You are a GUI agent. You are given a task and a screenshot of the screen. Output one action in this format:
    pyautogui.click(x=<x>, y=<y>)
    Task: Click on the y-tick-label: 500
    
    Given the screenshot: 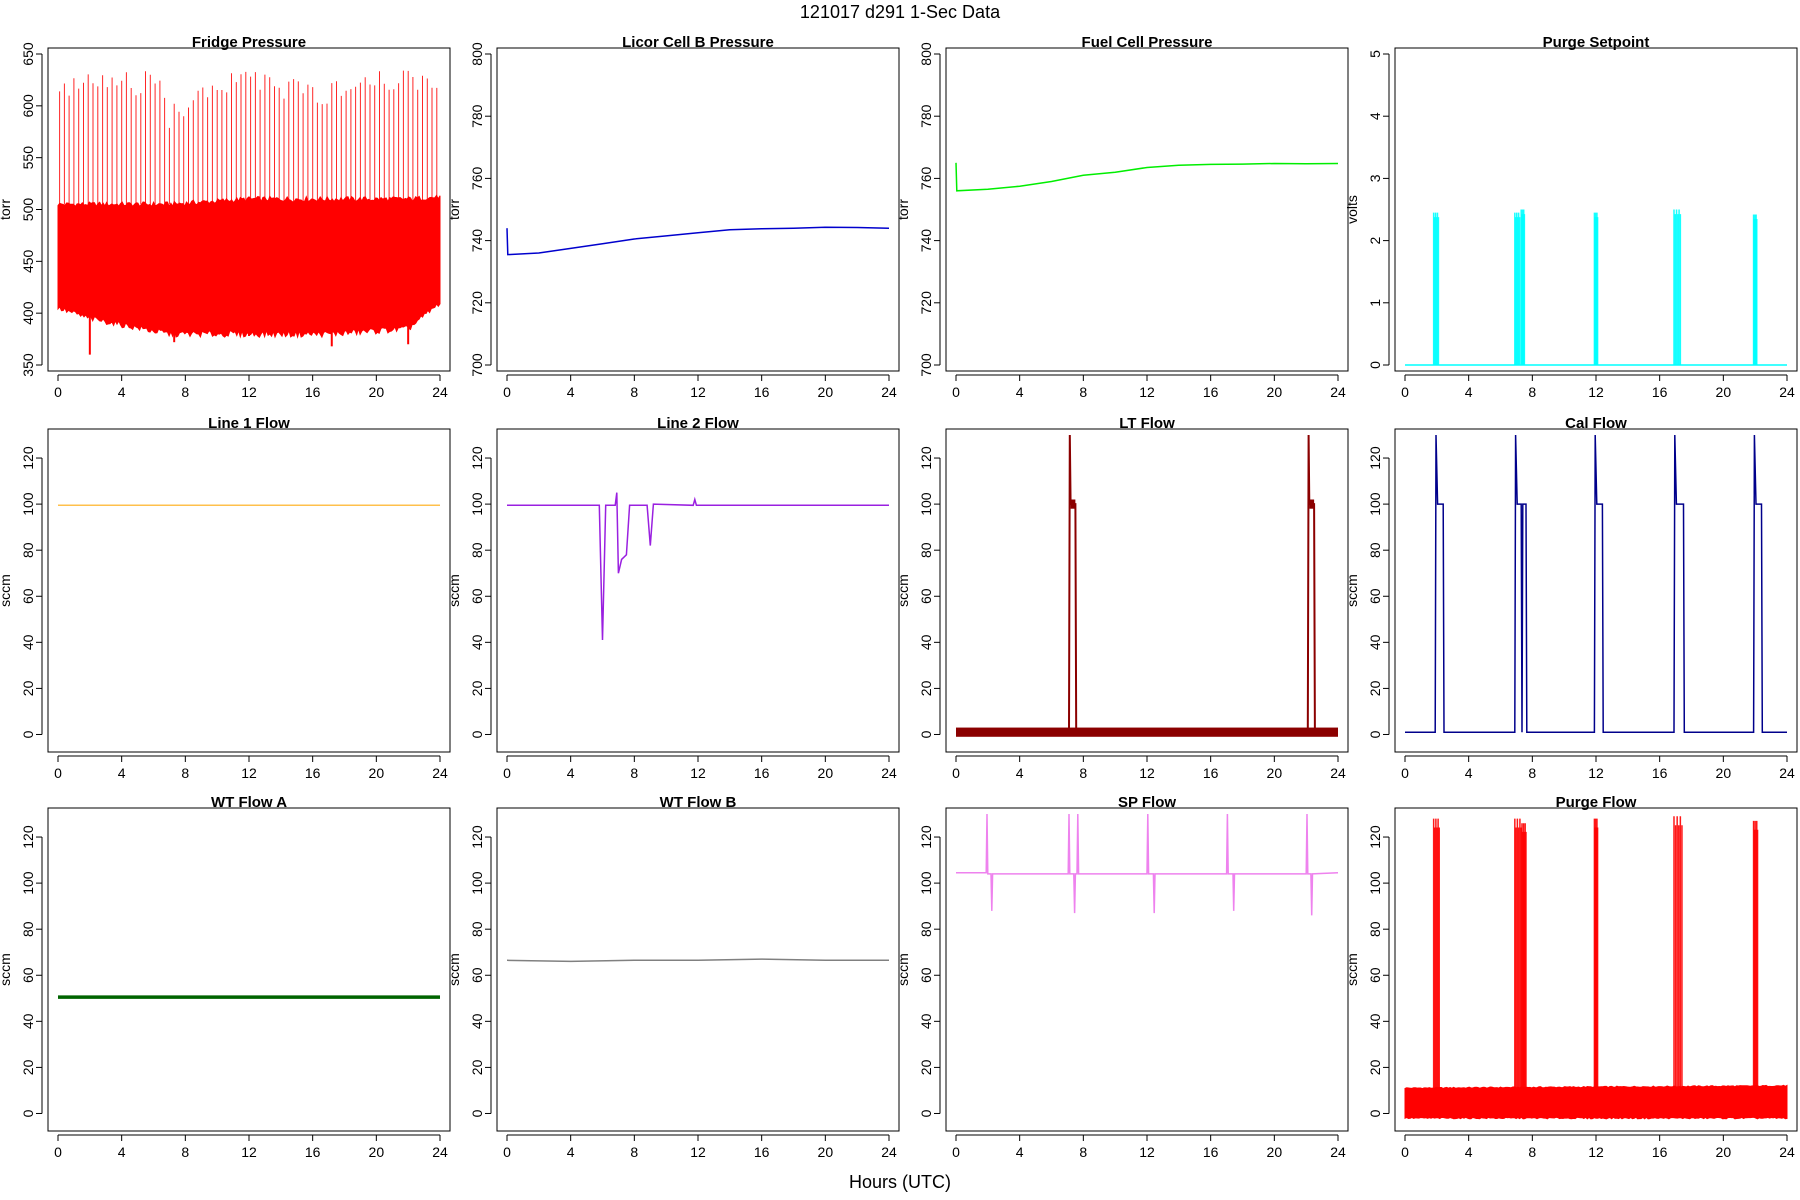 What is the action you would take?
    pyautogui.click(x=28, y=210)
    